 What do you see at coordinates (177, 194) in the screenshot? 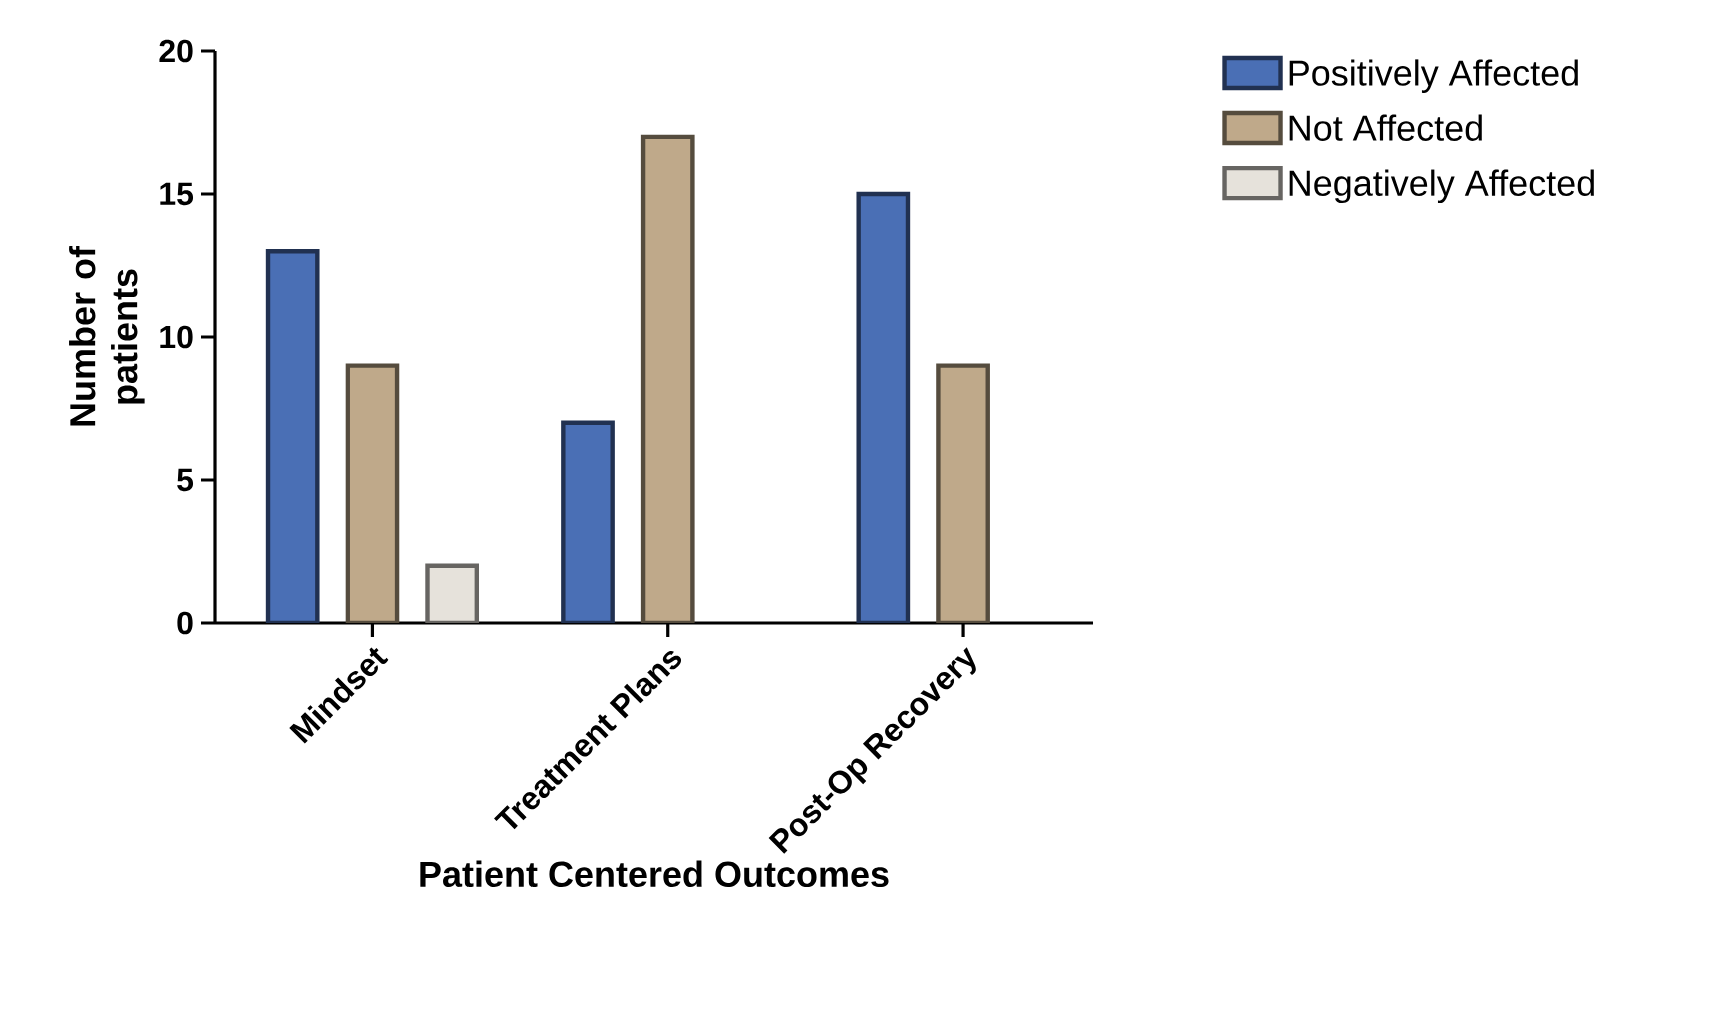
I see `y-tick-label: 15` at bounding box center [177, 194].